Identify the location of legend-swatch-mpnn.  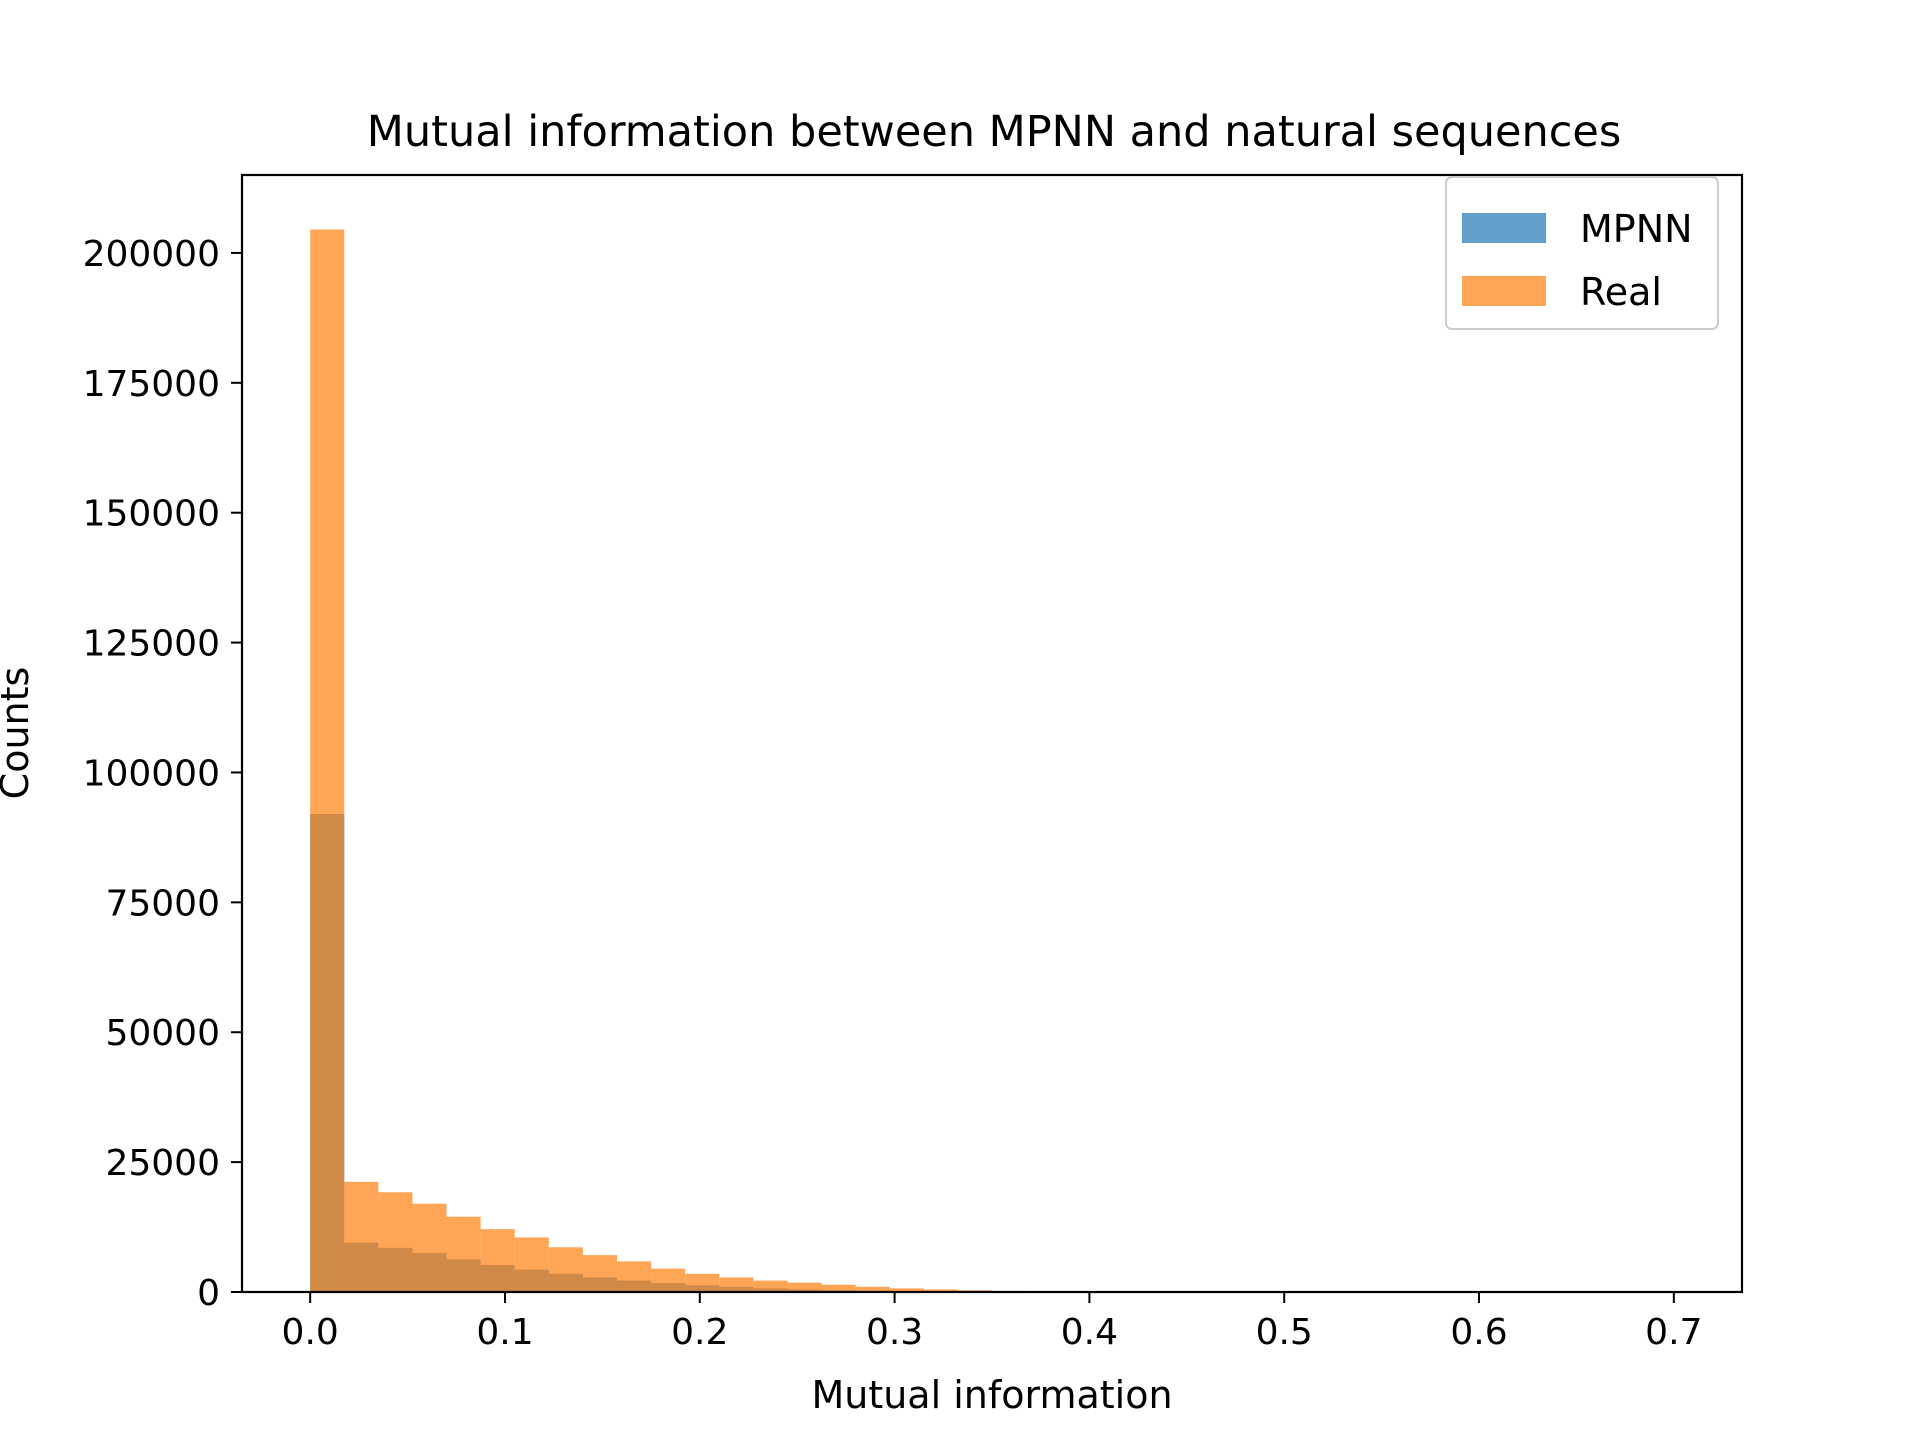
(1504, 228).